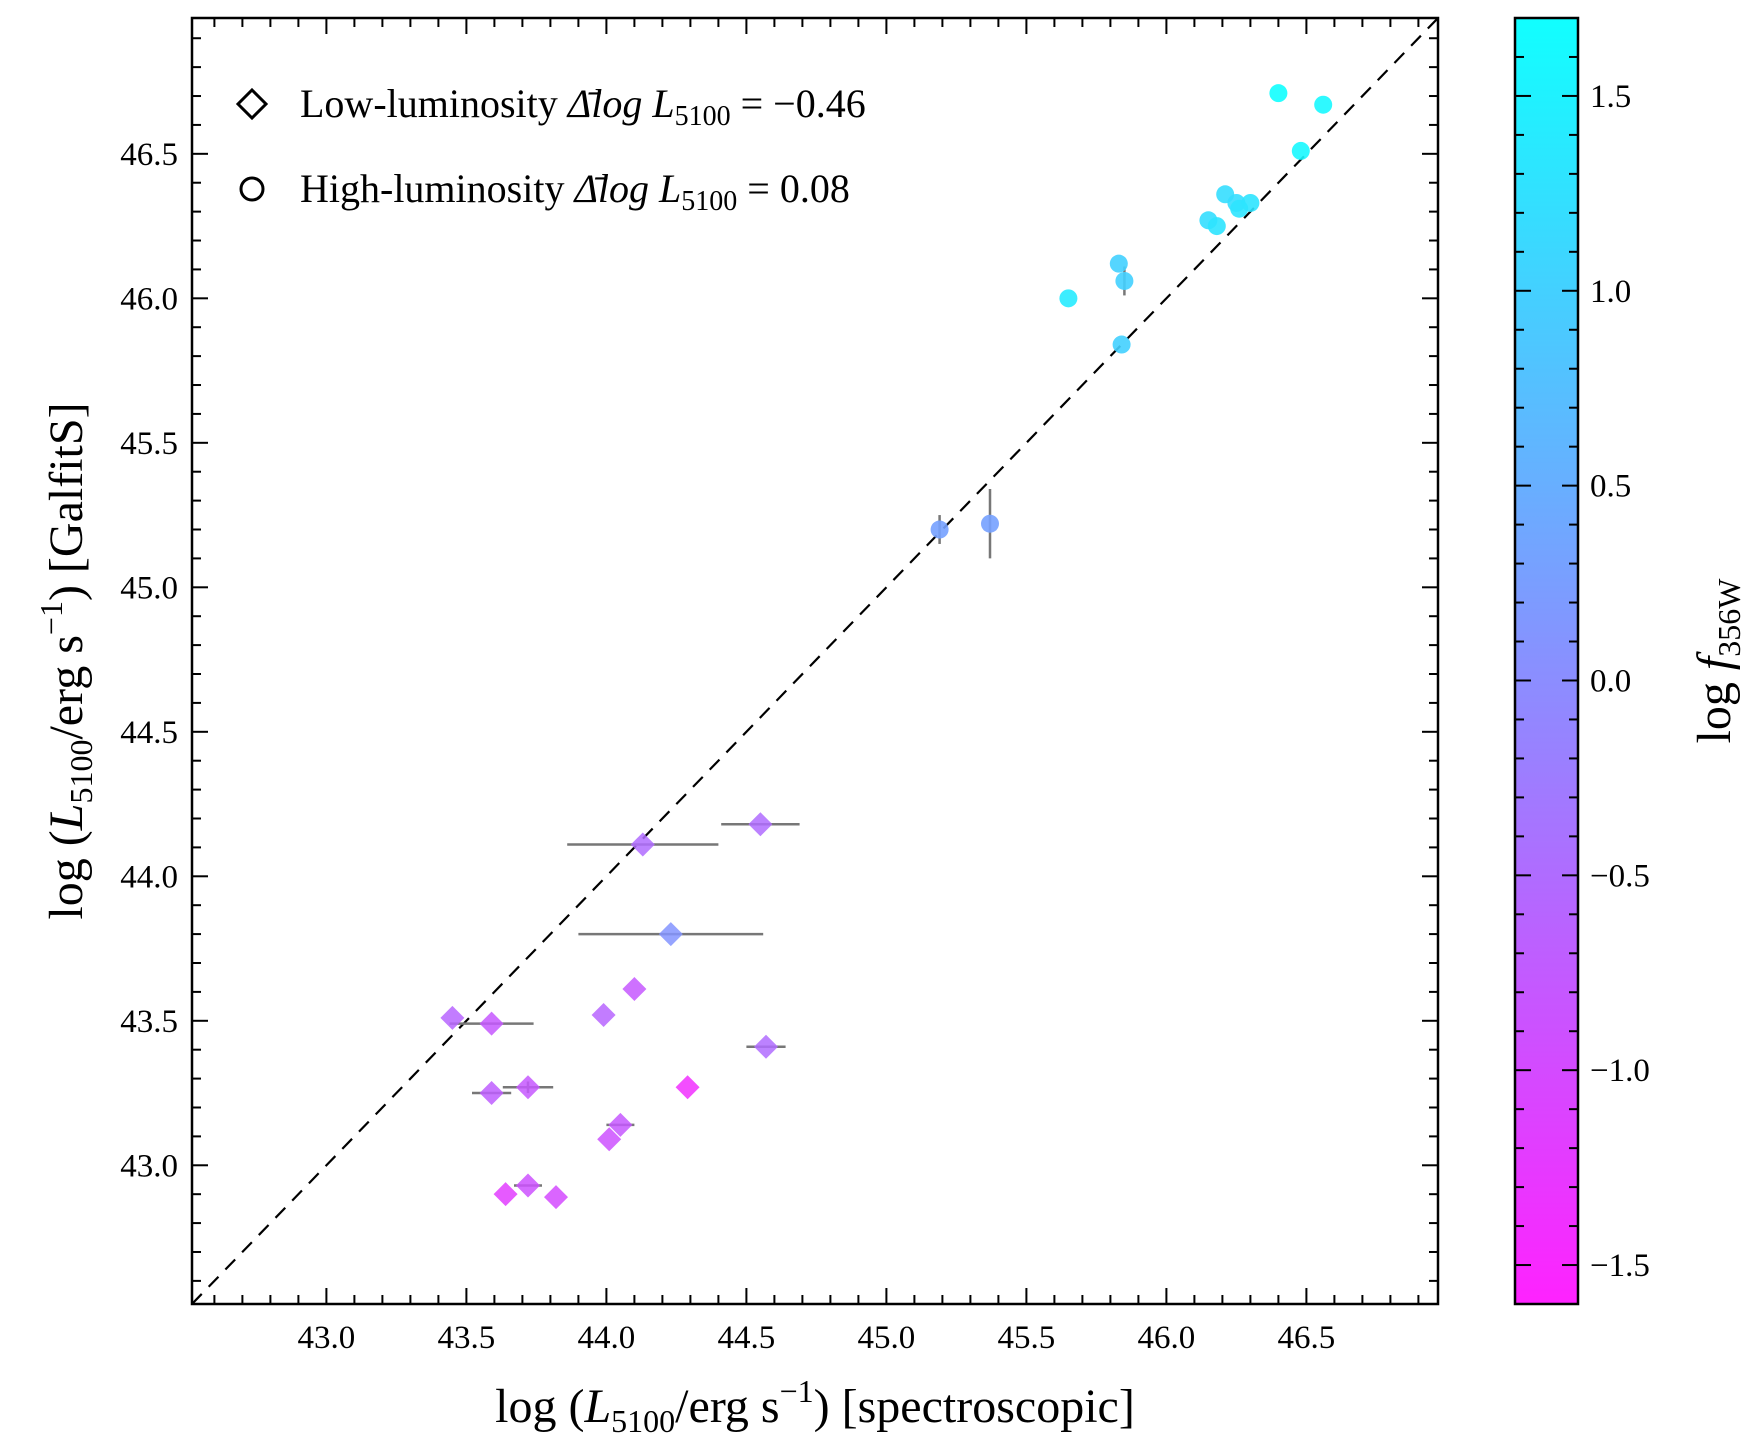 Image resolution: width=1753 pixels, height=1456 pixels. What do you see at coordinates (149, 877) in the screenshot?
I see `y-tick-label: 44.0` at bounding box center [149, 877].